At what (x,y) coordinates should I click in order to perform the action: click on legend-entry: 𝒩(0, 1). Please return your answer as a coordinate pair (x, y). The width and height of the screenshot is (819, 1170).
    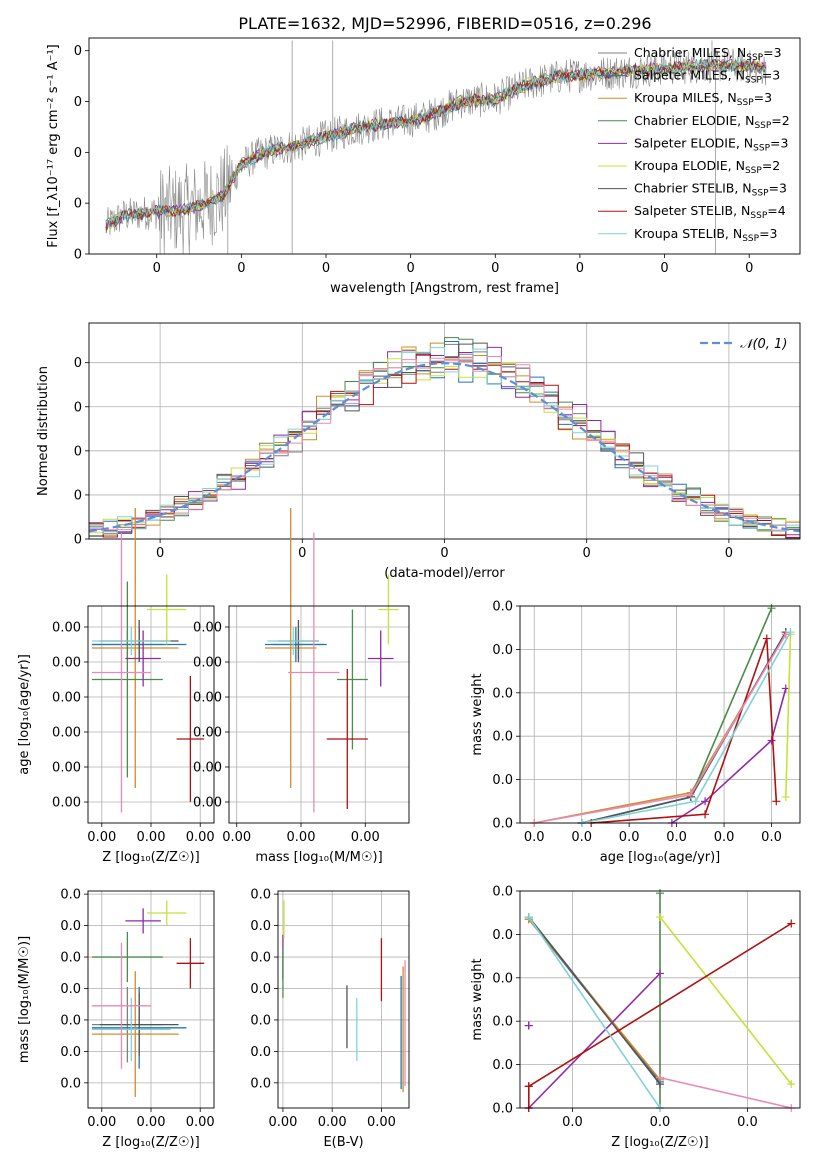
    Looking at the image, I should click on (763, 344).